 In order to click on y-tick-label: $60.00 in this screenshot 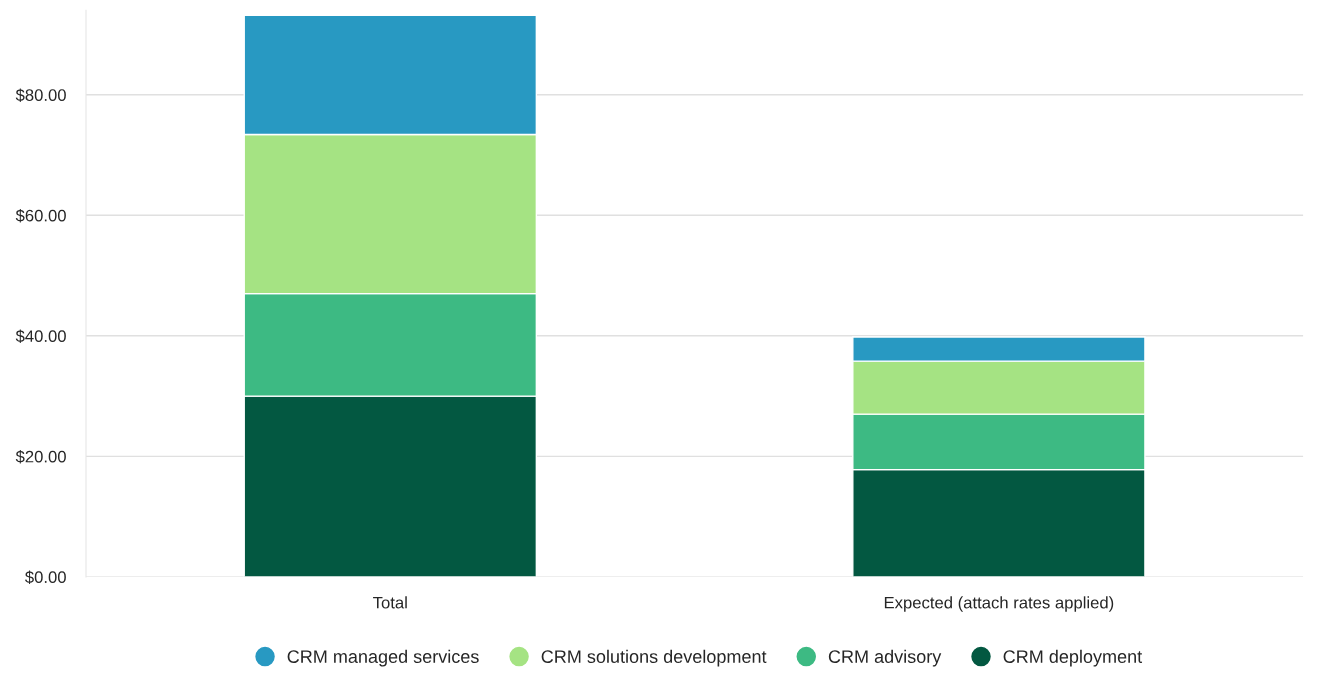, I will do `click(40, 216)`.